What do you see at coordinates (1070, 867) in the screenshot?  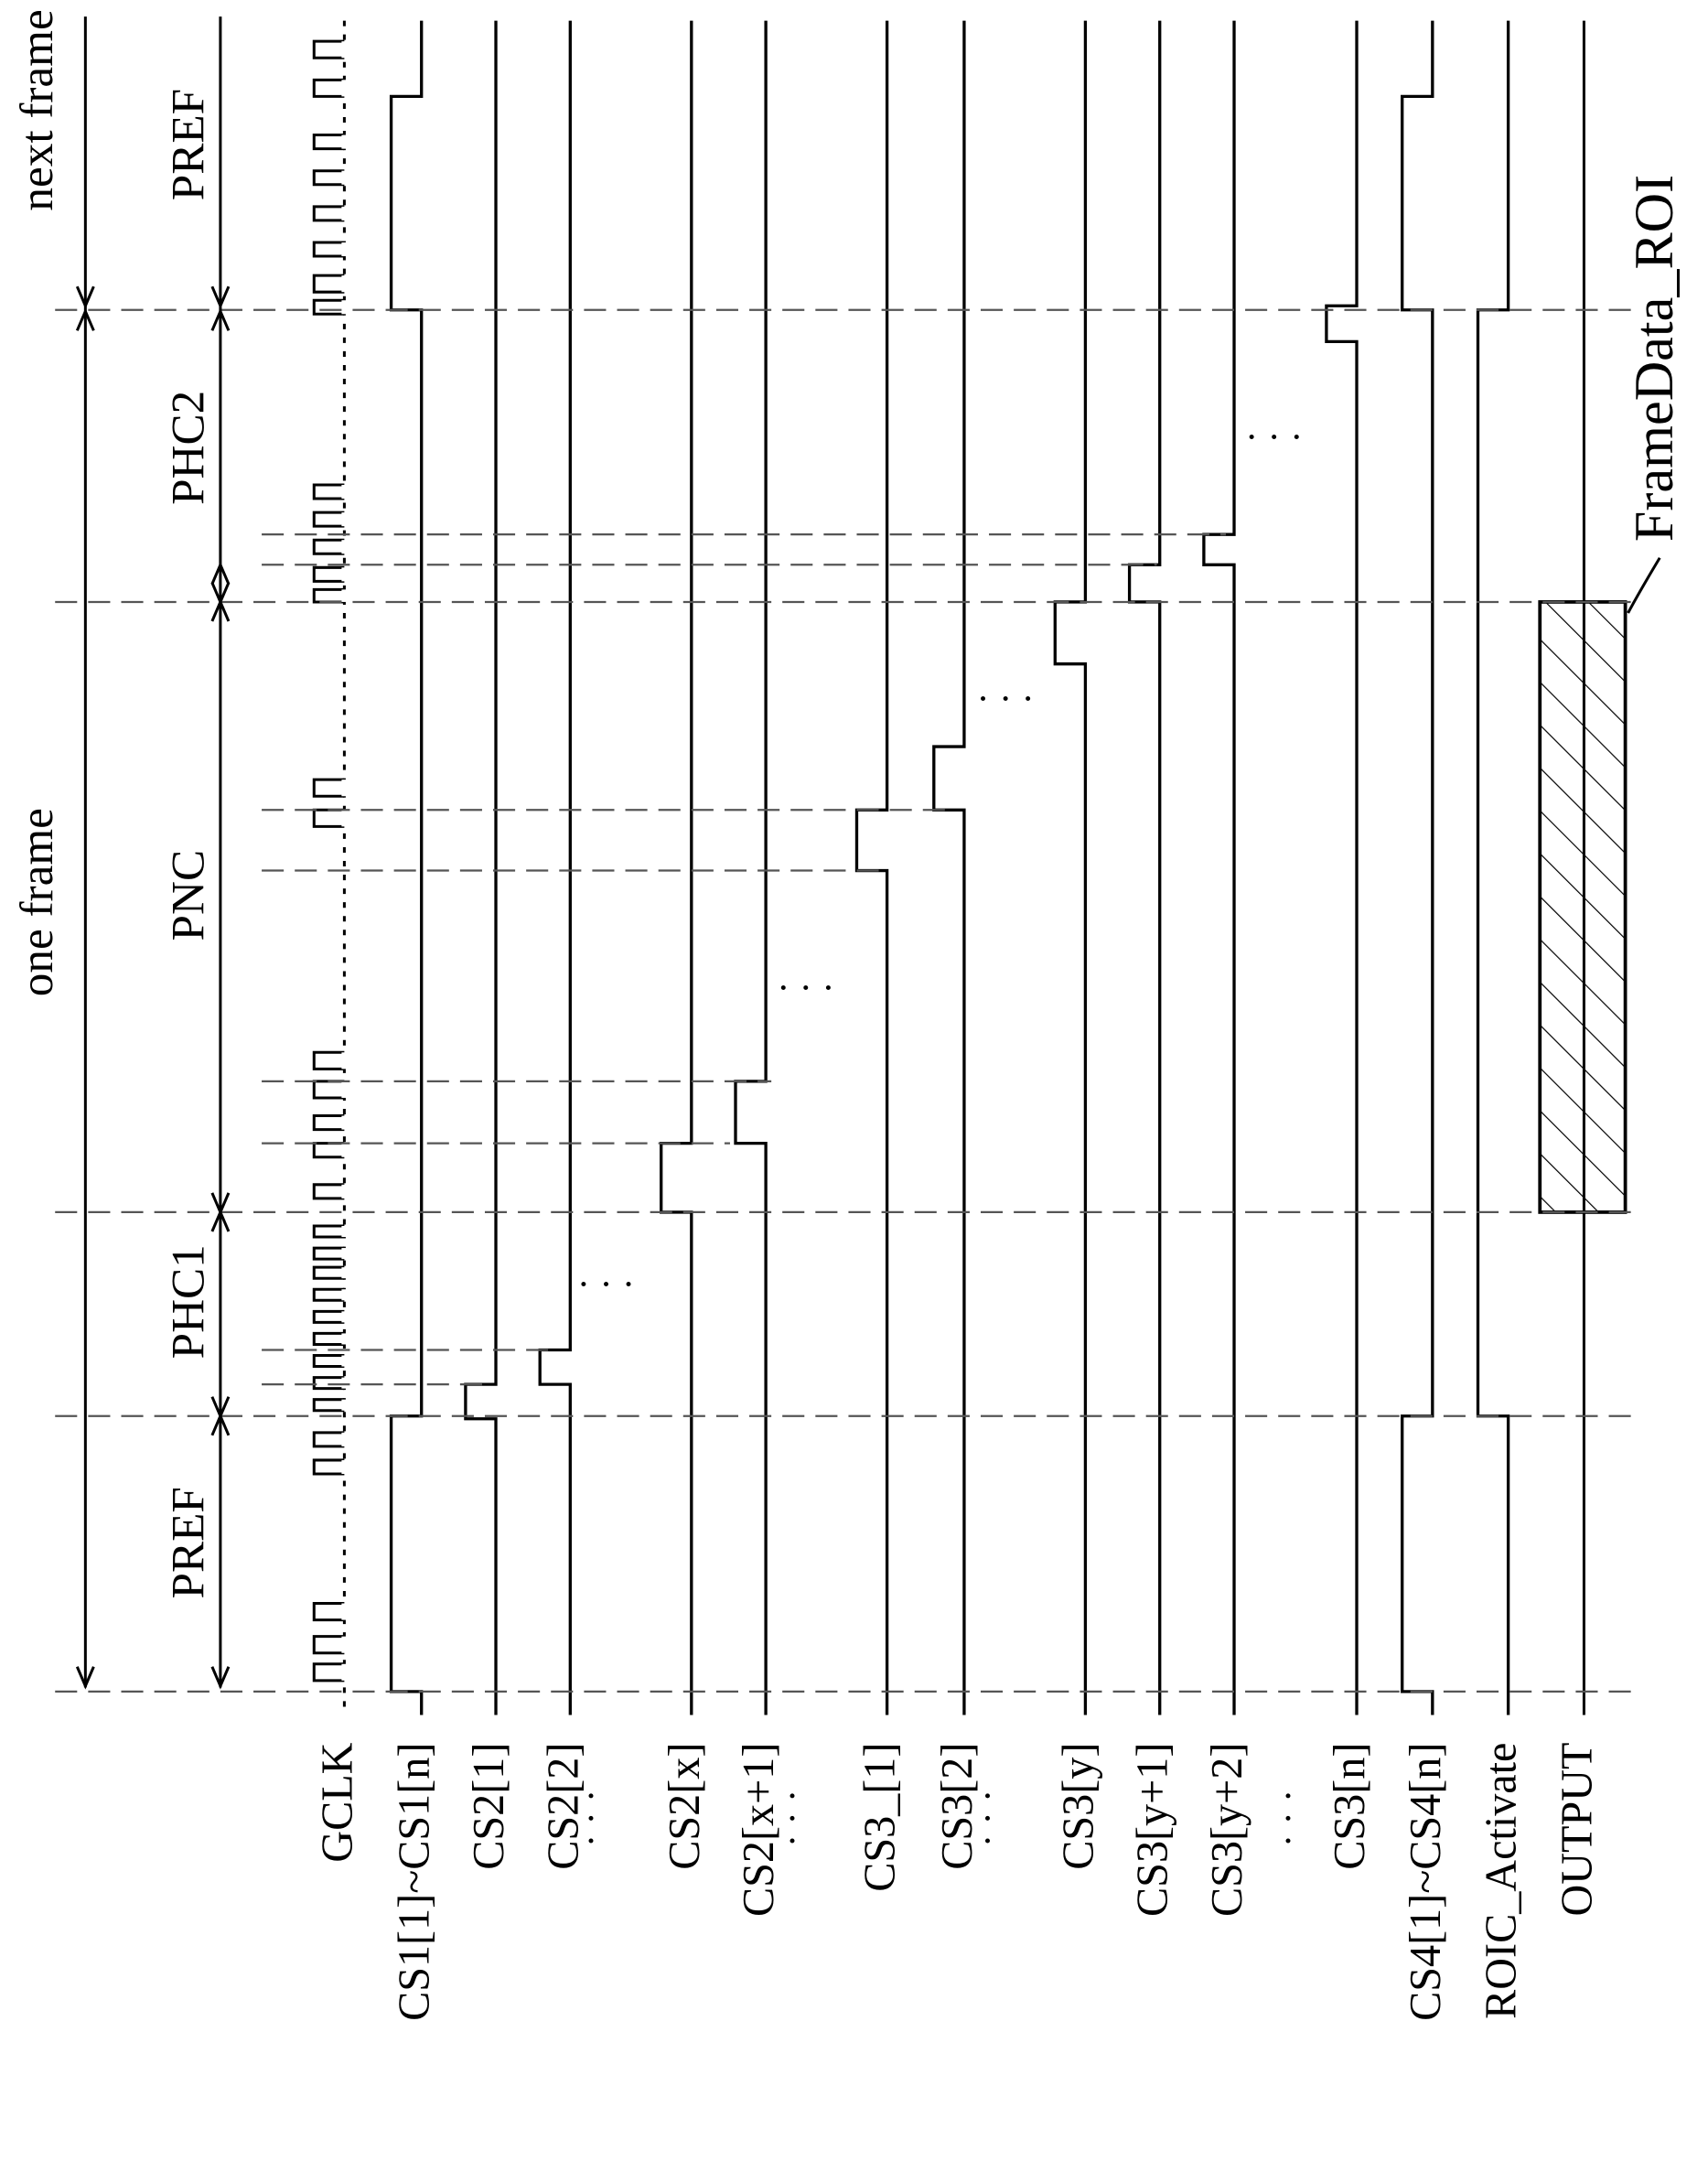 I see `cs3-y-trace` at bounding box center [1070, 867].